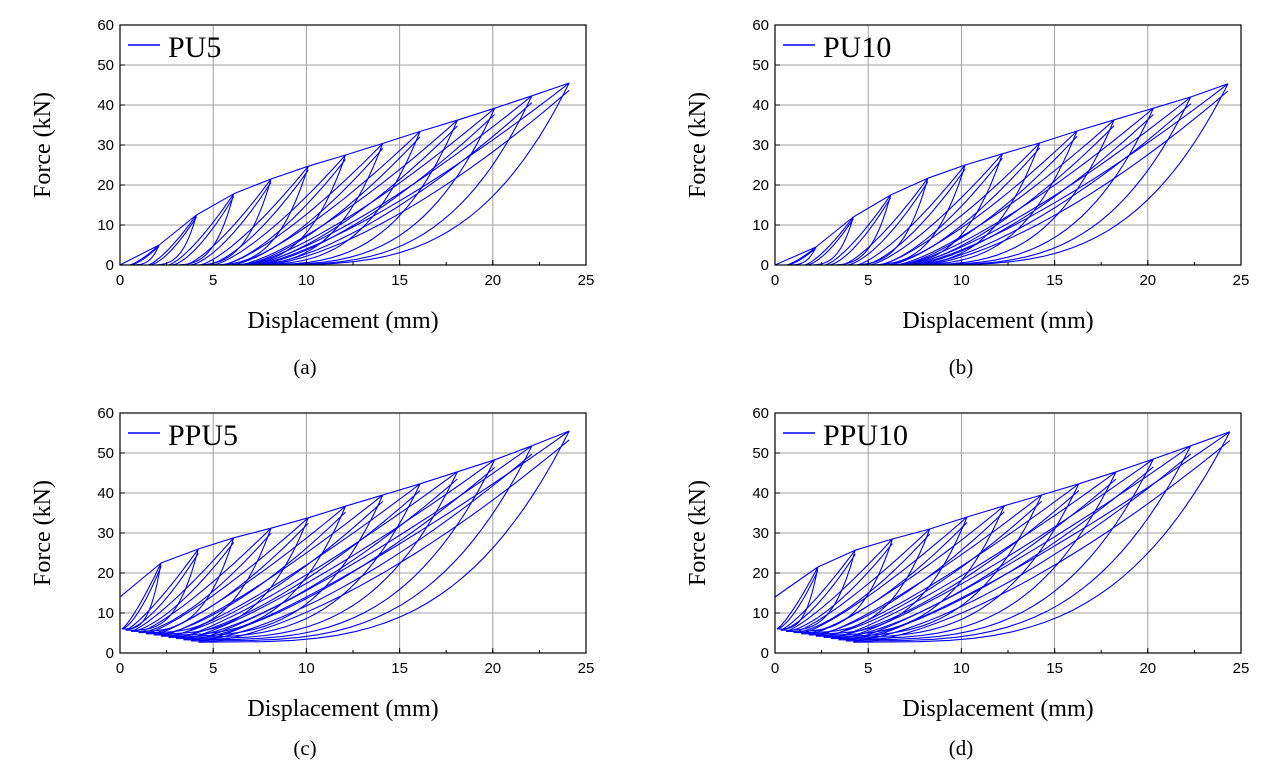 The image size is (1265, 775). Describe the element at coordinates (845, 435) in the screenshot. I see `legend: PPU10` at that location.